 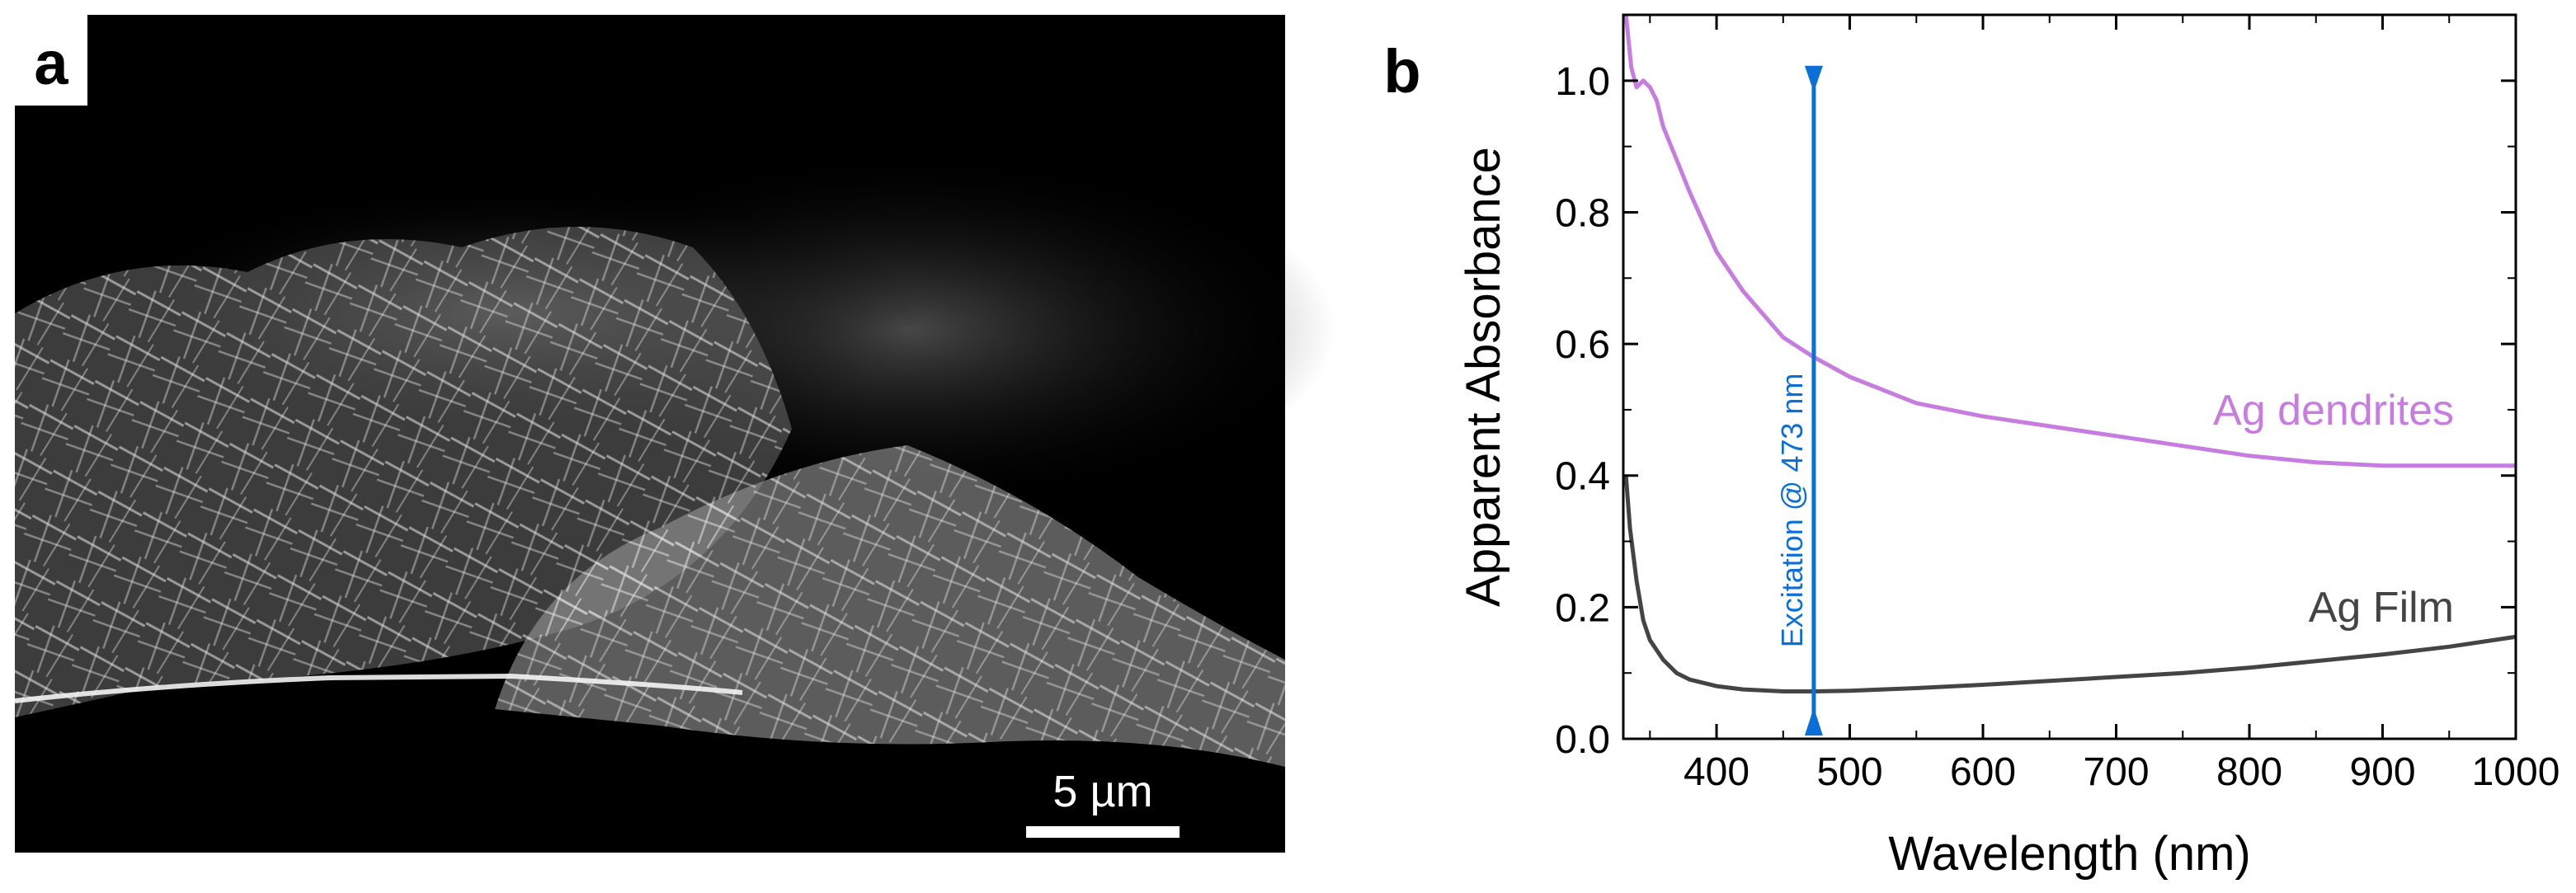 I want to click on x-tick-label: 1000, so click(x=2516, y=772).